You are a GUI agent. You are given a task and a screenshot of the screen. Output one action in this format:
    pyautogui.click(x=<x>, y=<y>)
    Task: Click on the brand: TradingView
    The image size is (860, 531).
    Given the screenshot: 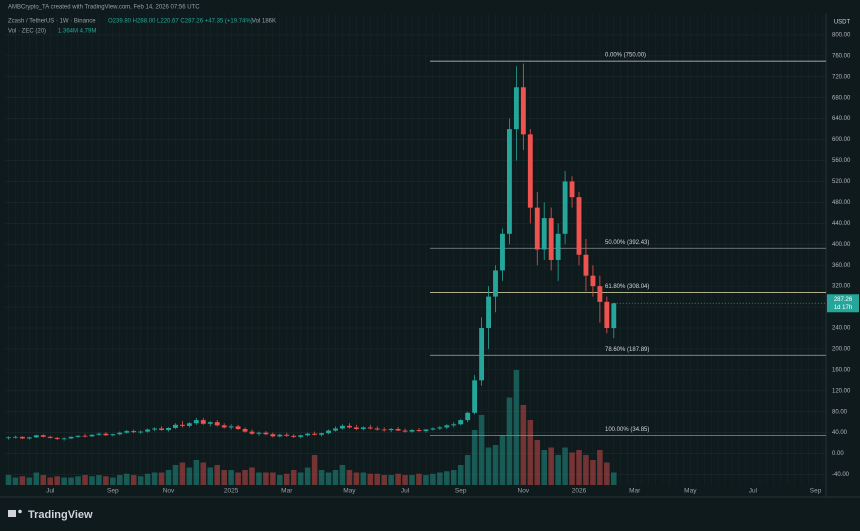 What is the action you would take?
    pyautogui.click(x=60, y=515)
    